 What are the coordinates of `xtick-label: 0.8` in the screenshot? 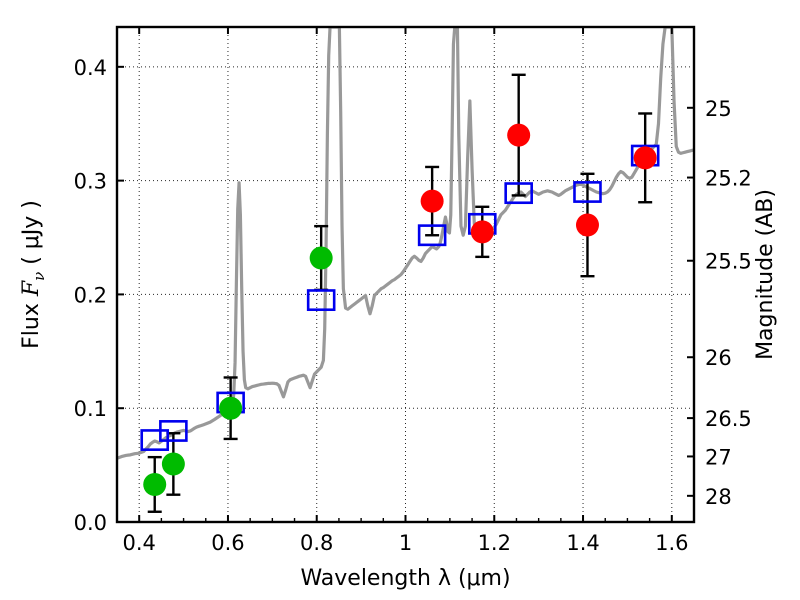 It's located at (316, 543).